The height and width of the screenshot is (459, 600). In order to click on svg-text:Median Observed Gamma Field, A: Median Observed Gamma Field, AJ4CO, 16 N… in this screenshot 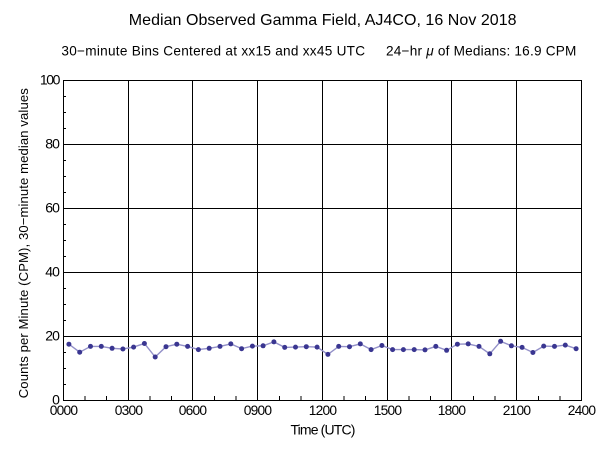, I will do `click(323, 20)`.